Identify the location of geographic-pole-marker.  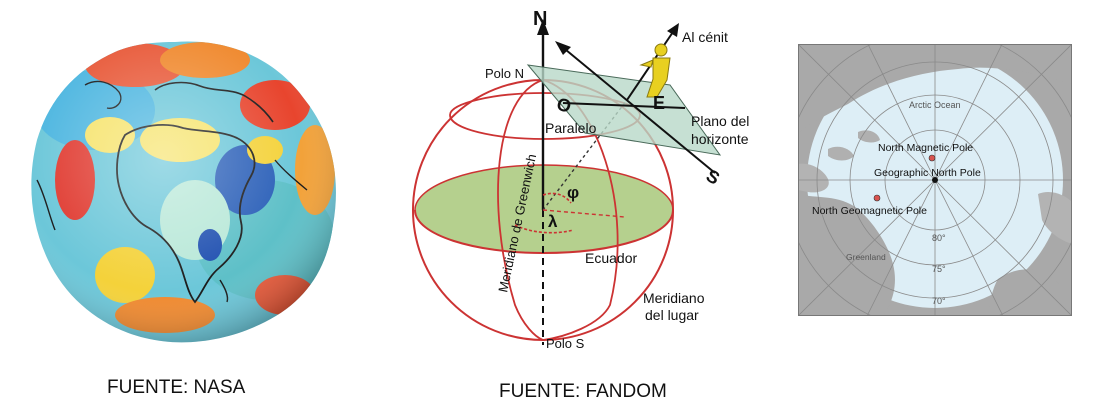
(935, 180).